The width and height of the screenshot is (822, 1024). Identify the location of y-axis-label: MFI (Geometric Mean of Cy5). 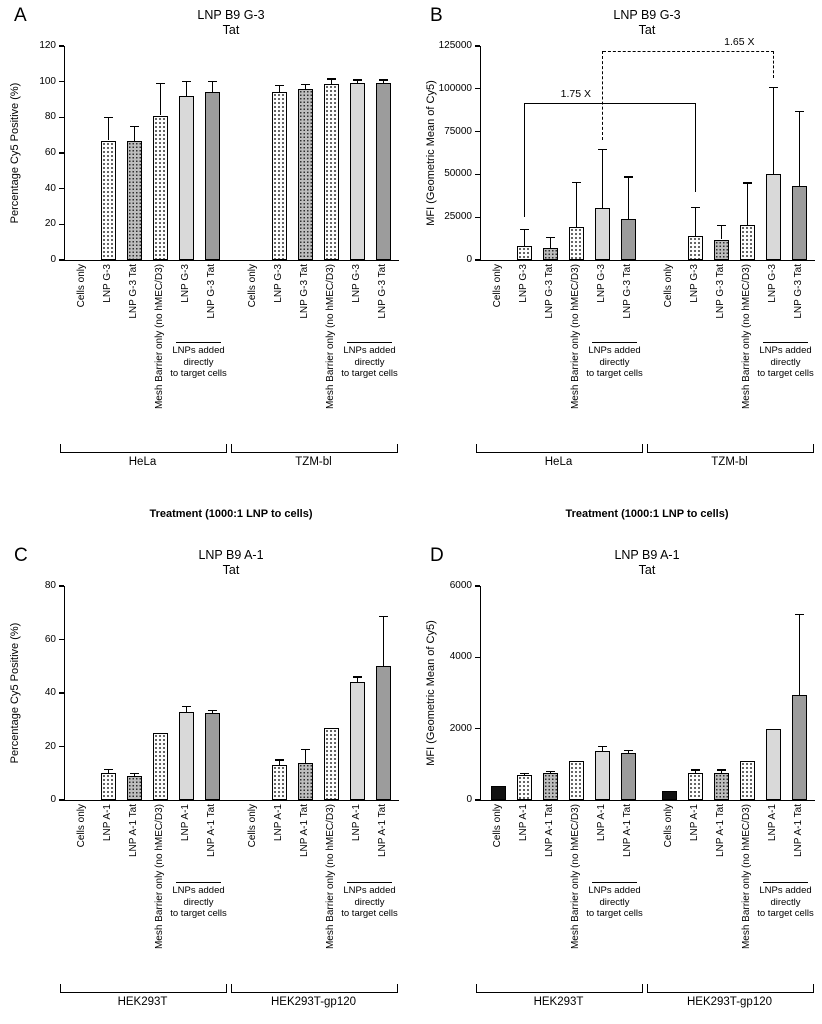
(431, 693).